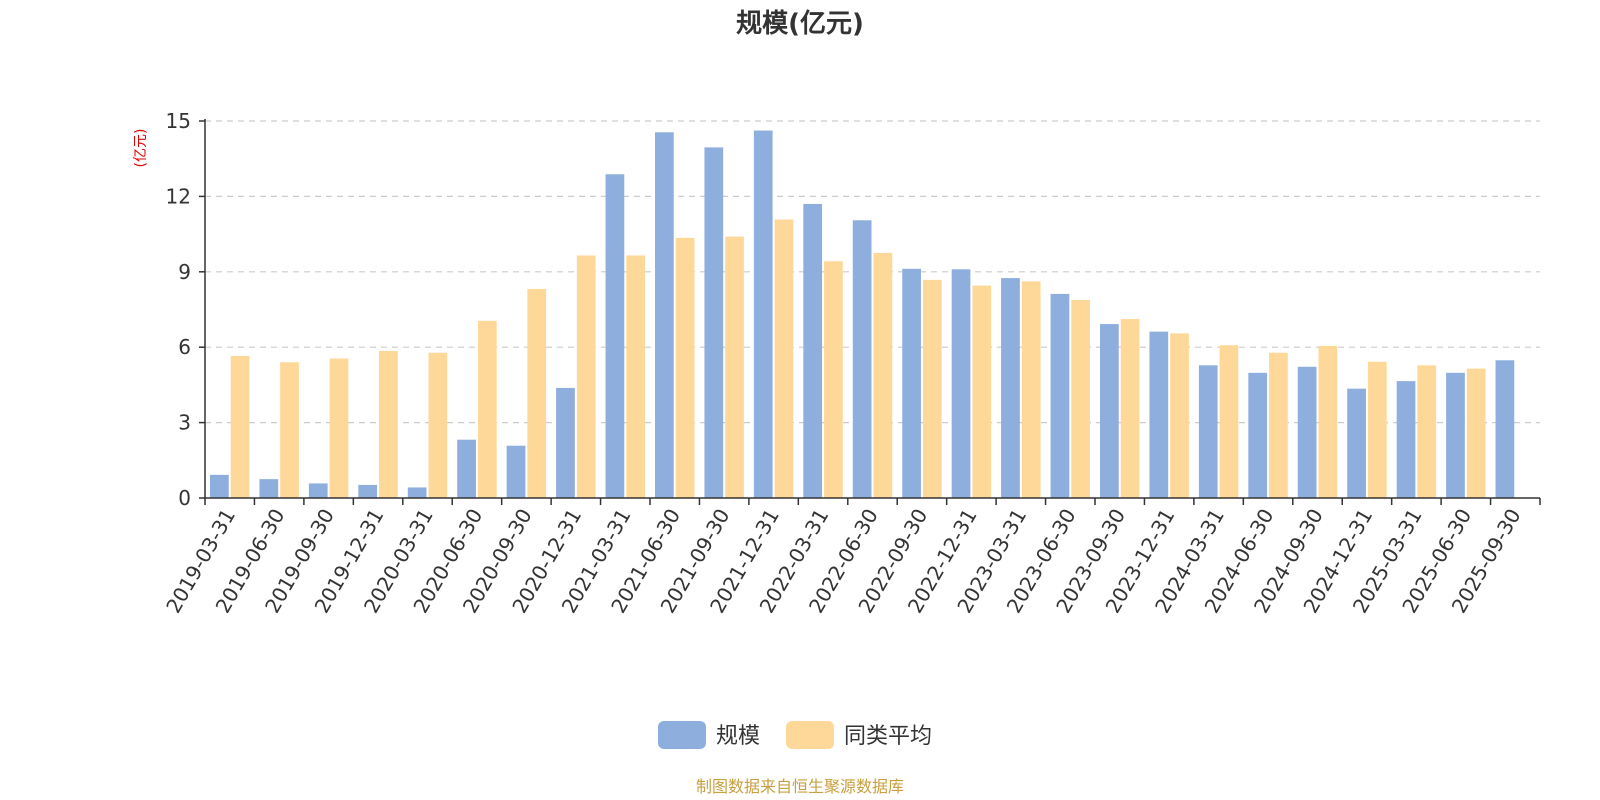  I want to click on source-note: 制图数据来自恒生聚源数据库, so click(800, 786).